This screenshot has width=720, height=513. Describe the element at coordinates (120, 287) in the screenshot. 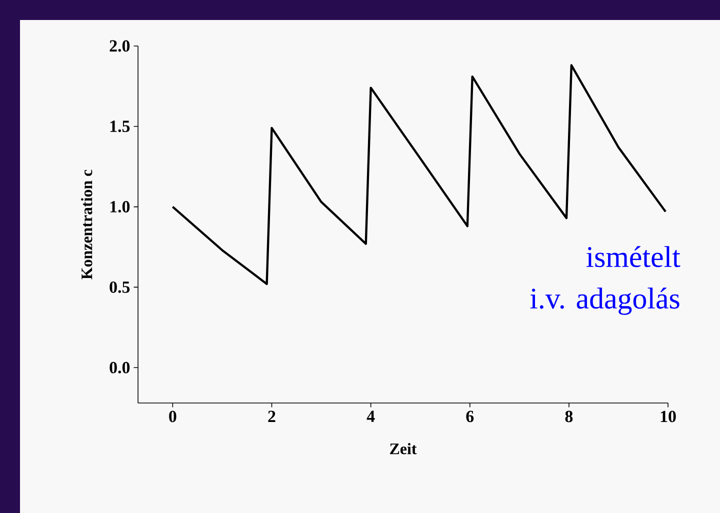

I see `y-tick-label: 0.5` at that location.